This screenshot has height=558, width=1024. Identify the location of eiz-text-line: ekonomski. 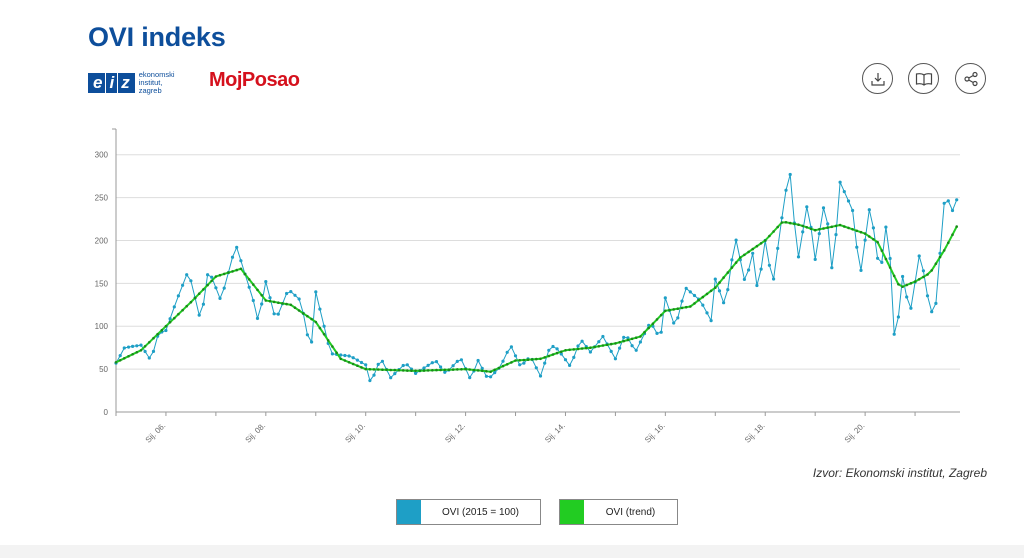
(156, 74).